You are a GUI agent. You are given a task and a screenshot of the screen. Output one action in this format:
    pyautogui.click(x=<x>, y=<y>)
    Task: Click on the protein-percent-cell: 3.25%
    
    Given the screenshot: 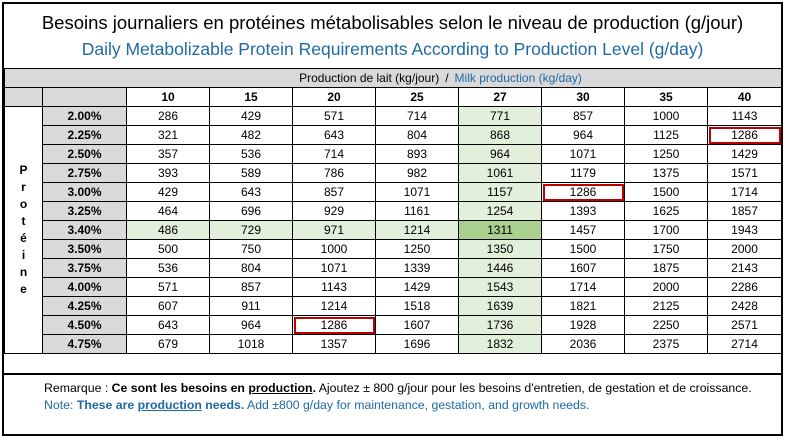 What is the action you would take?
    pyautogui.click(x=84, y=211)
    